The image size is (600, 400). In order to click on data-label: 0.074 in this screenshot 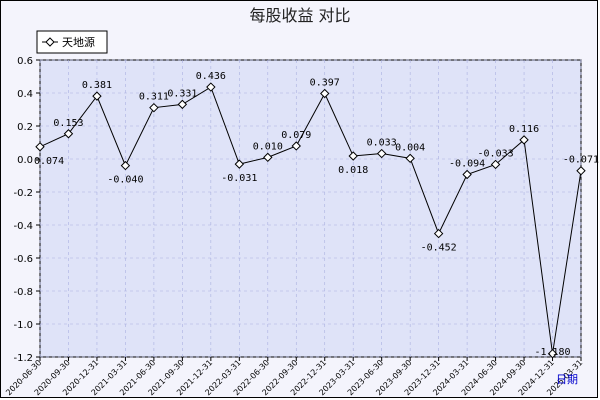, I will do `click(49, 161)`.